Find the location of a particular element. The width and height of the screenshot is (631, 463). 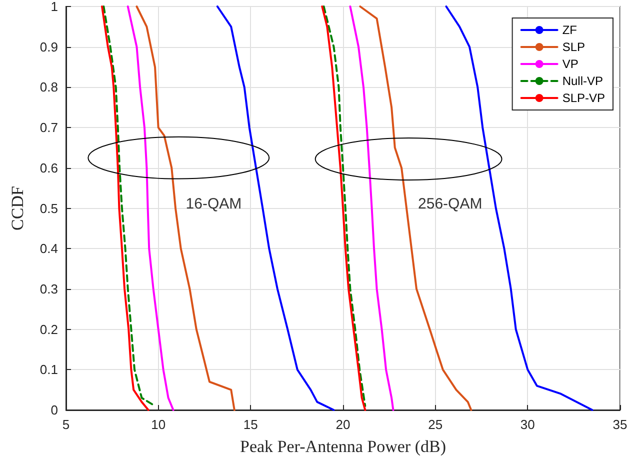

x-axis-title: Peak Per-Antenna Power (dB) is located at coordinates (343, 446).